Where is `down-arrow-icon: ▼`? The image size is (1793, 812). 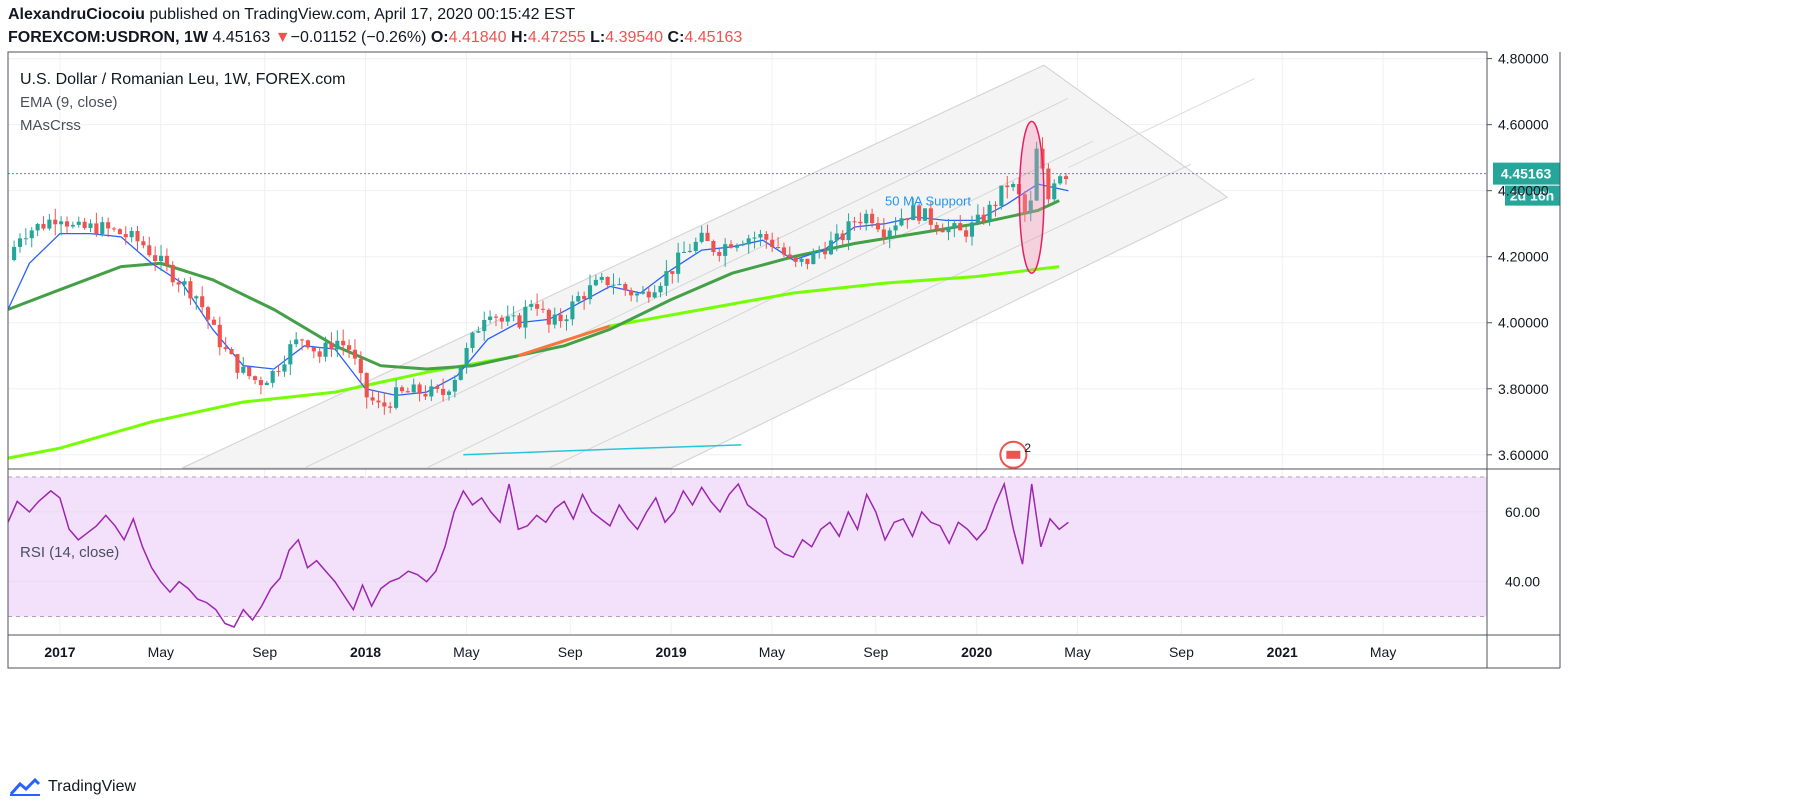 down-arrow-icon: ▼ is located at coordinates (282, 37).